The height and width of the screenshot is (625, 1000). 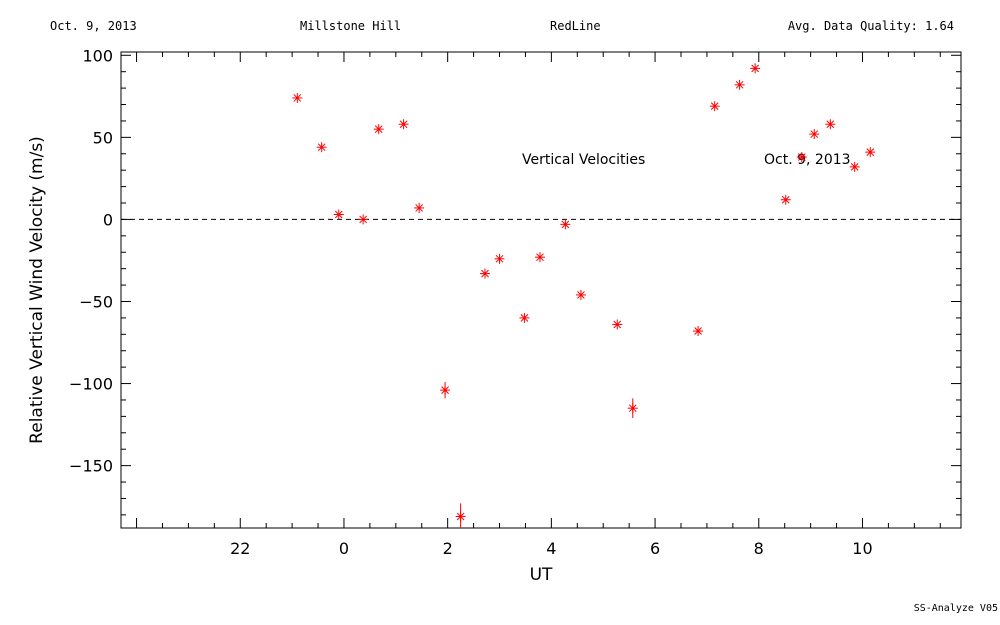 What do you see at coordinates (91, 260) in the screenshot?
I see `y-axis-tick-labels: 100 50 0 −50 −100 −150` at bounding box center [91, 260].